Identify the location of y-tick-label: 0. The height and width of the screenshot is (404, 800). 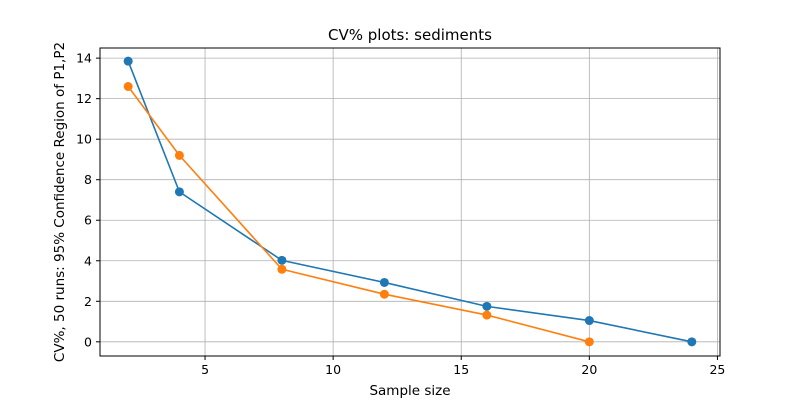
(88, 341).